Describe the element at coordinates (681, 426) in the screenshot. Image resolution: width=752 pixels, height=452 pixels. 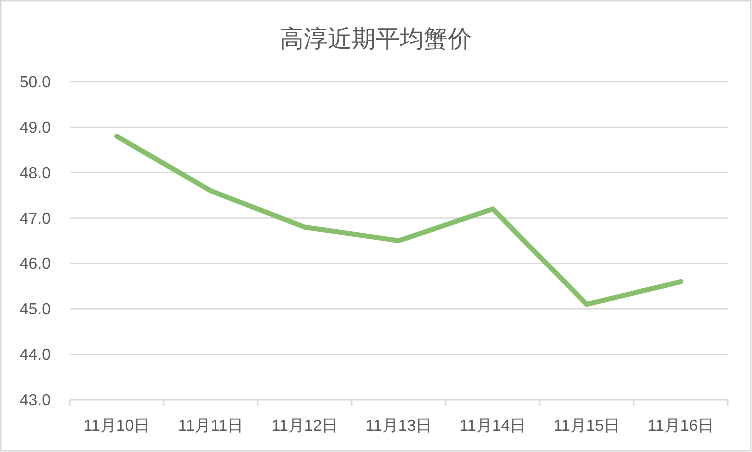
I see `x-tick-label: 11月16日` at that location.